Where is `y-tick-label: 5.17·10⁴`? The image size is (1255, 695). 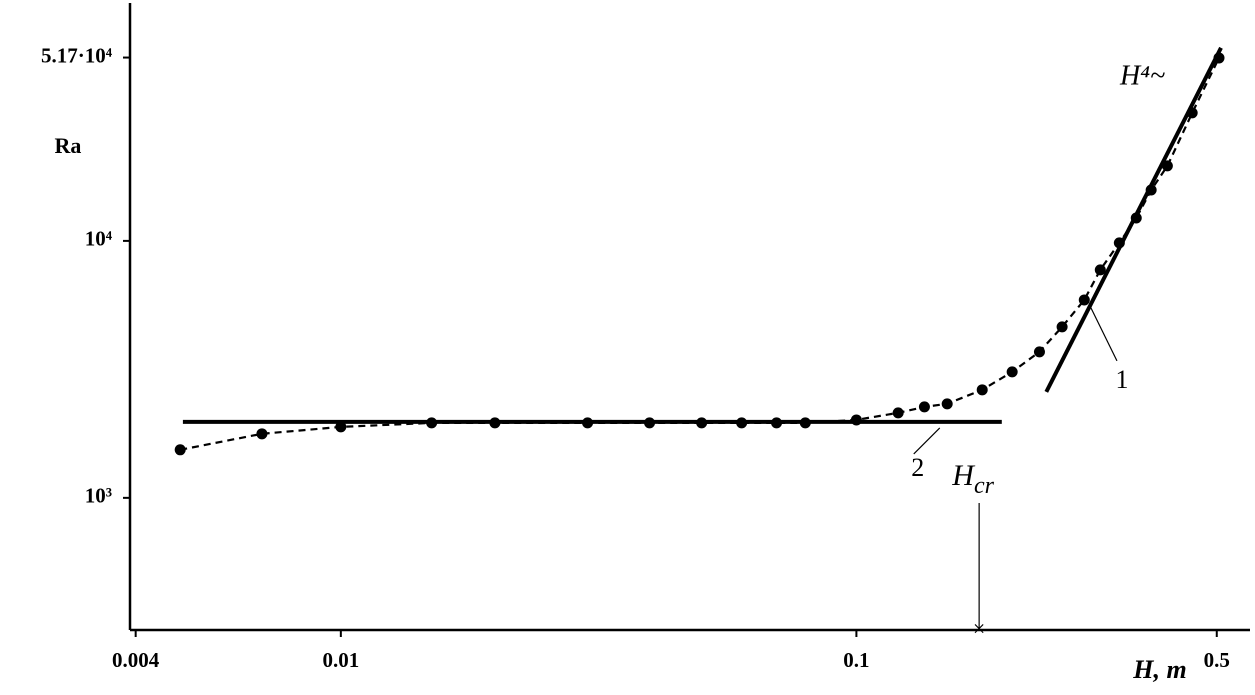 y-tick-label: 5.17·10⁴ is located at coordinates (77, 55).